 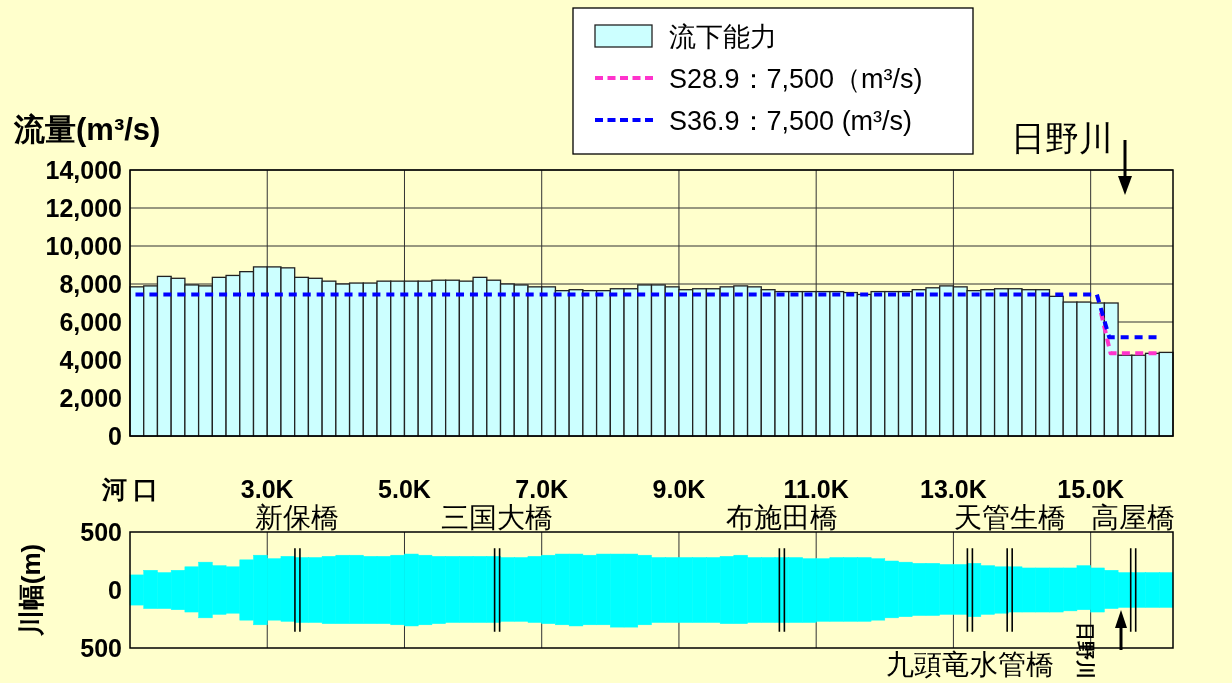 I want to click on ref-line-label: 九頭竜水管橋, so click(x=969, y=664).